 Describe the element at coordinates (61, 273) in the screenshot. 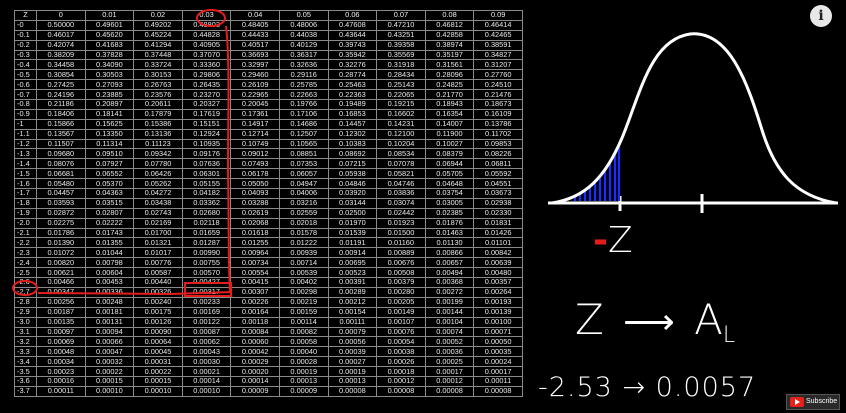

I see `probability-cell: 0.00621` at that location.